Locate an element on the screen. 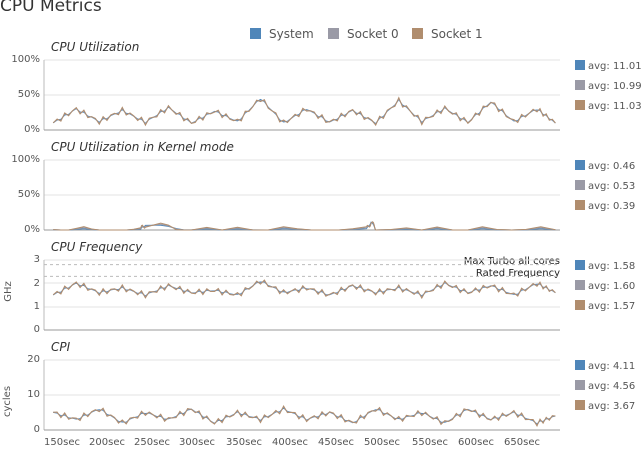 The image size is (644, 464). panel-title-cpu-utilization: CPU Utilization is located at coordinates (95, 47).